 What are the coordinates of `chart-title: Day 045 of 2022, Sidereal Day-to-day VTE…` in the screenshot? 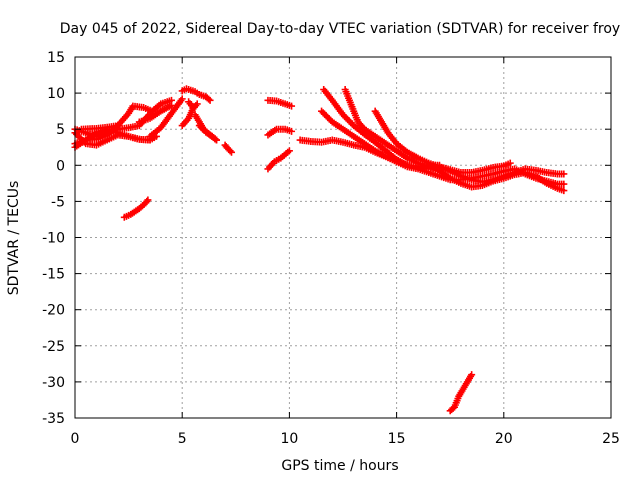 It's located at (340, 29).